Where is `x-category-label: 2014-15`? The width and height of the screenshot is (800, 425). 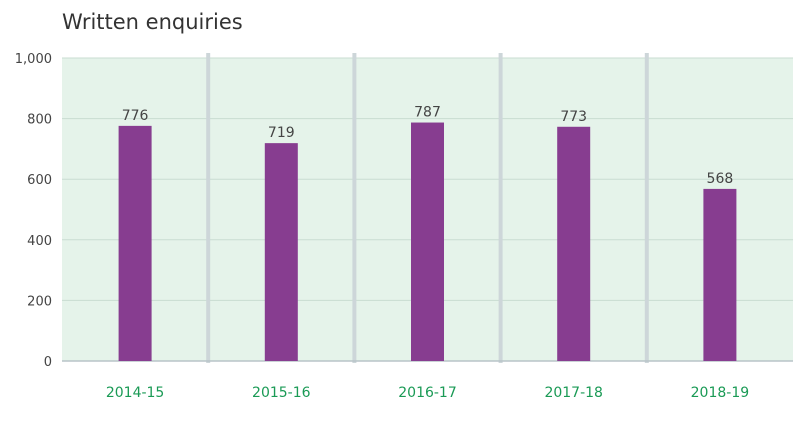 x-category-label: 2014-15 is located at coordinates (135, 393).